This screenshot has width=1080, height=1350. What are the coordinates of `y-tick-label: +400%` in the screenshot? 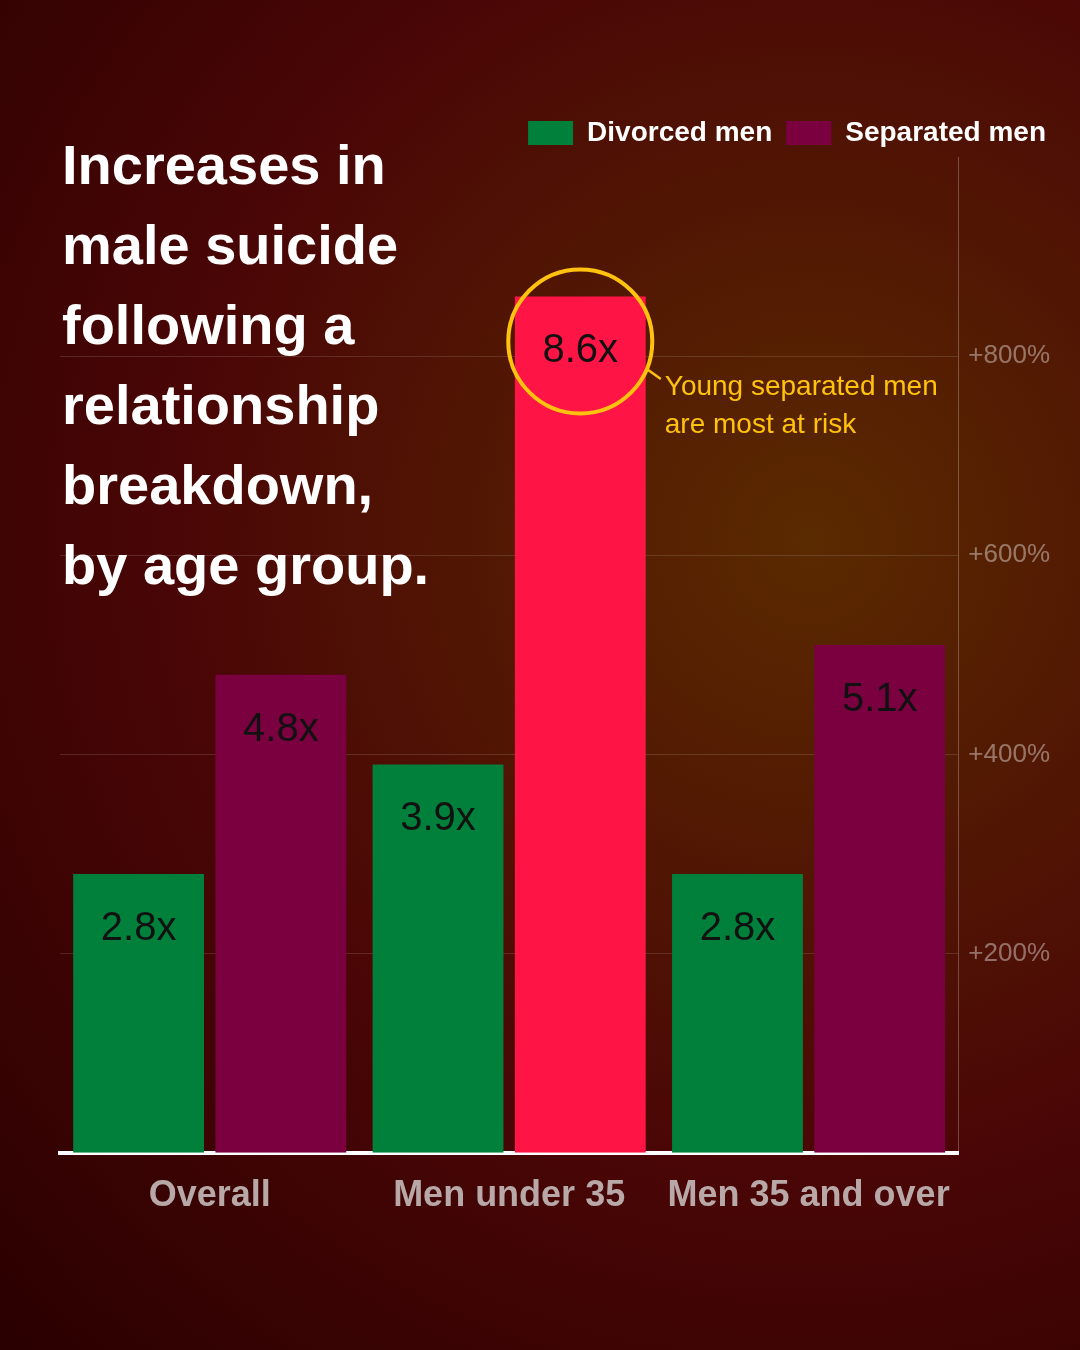 It's located at (1009, 752).